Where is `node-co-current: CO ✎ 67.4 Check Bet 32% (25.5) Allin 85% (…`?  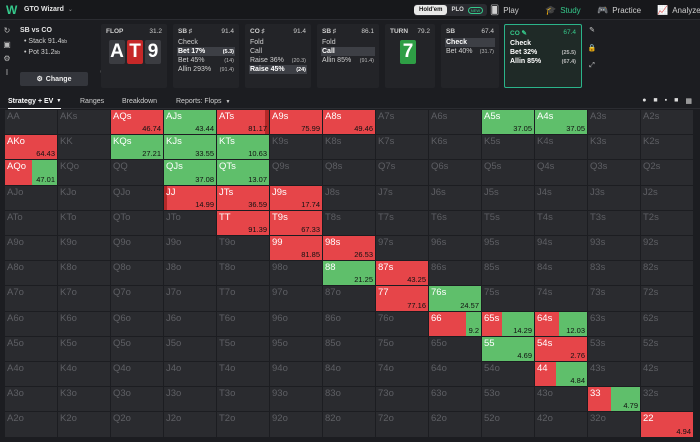
node-co-current: CO ✎ 67.4 Check Bet 32% (25.5) Allin 85% (… is located at coordinates (543, 56).